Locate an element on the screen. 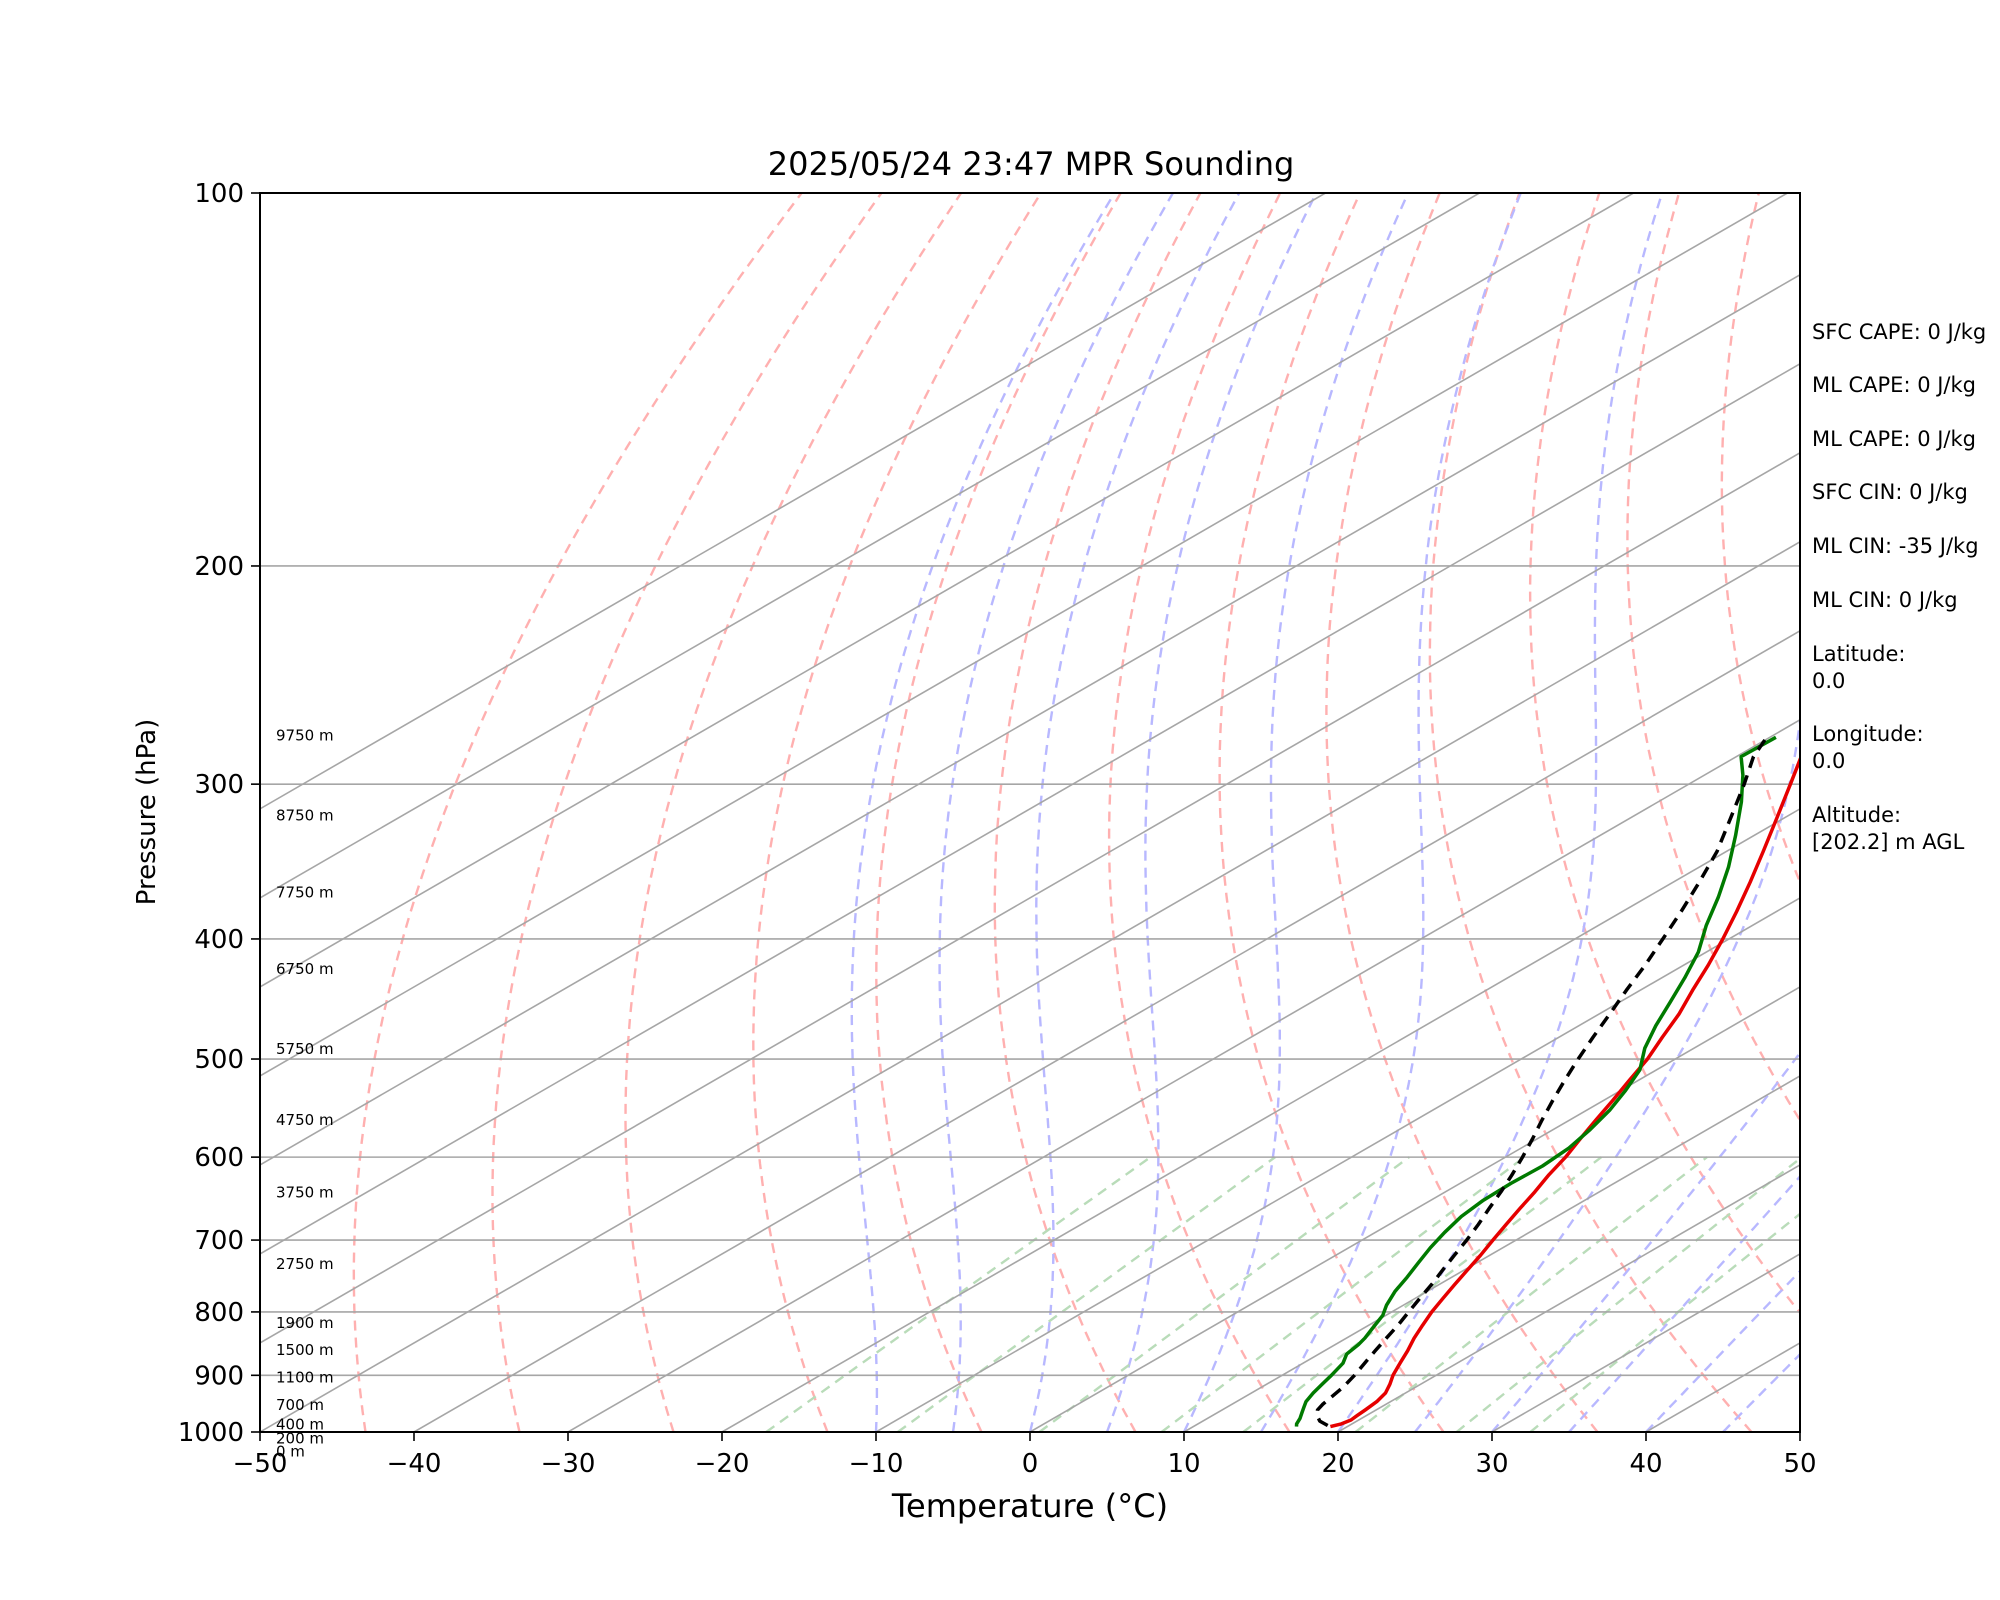 The height and width of the screenshot is (1600, 2000). x-axis-label: Temperature (°C) is located at coordinates (1029, 1506).